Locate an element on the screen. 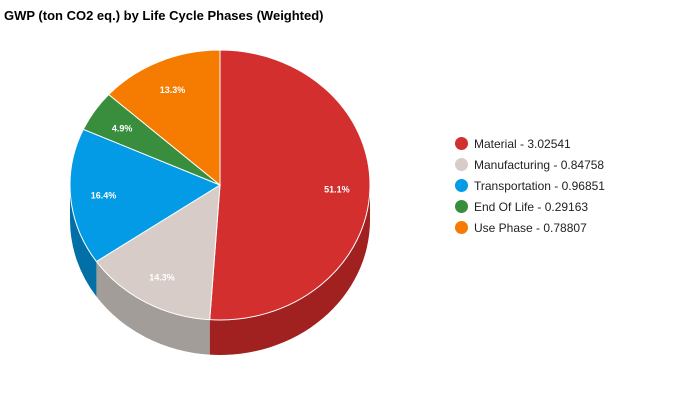  pie-label-manufacturing: 14.3% is located at coordinates (162, 277).